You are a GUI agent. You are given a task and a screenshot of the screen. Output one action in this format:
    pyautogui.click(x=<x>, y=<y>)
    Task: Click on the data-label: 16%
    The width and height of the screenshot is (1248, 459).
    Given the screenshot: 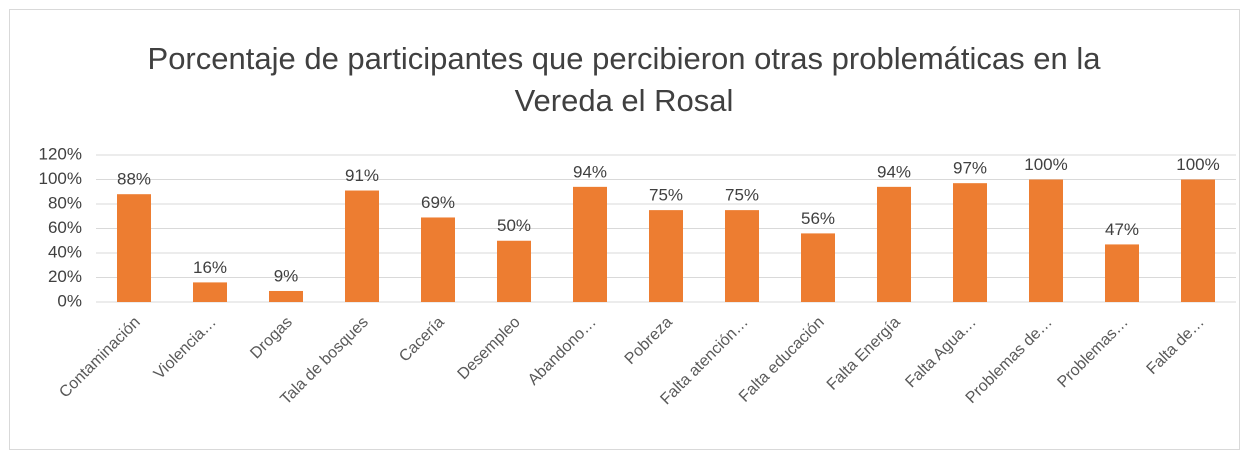 What is the action you would take?
    pyautogui.click(x=210, y=267)
    